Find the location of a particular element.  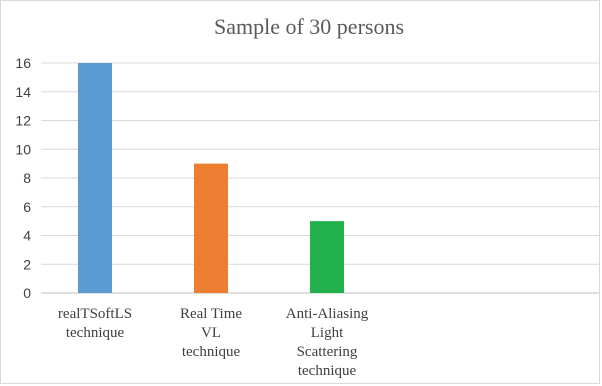

y-tick-label: 12 is located at coordinates (23, 121).